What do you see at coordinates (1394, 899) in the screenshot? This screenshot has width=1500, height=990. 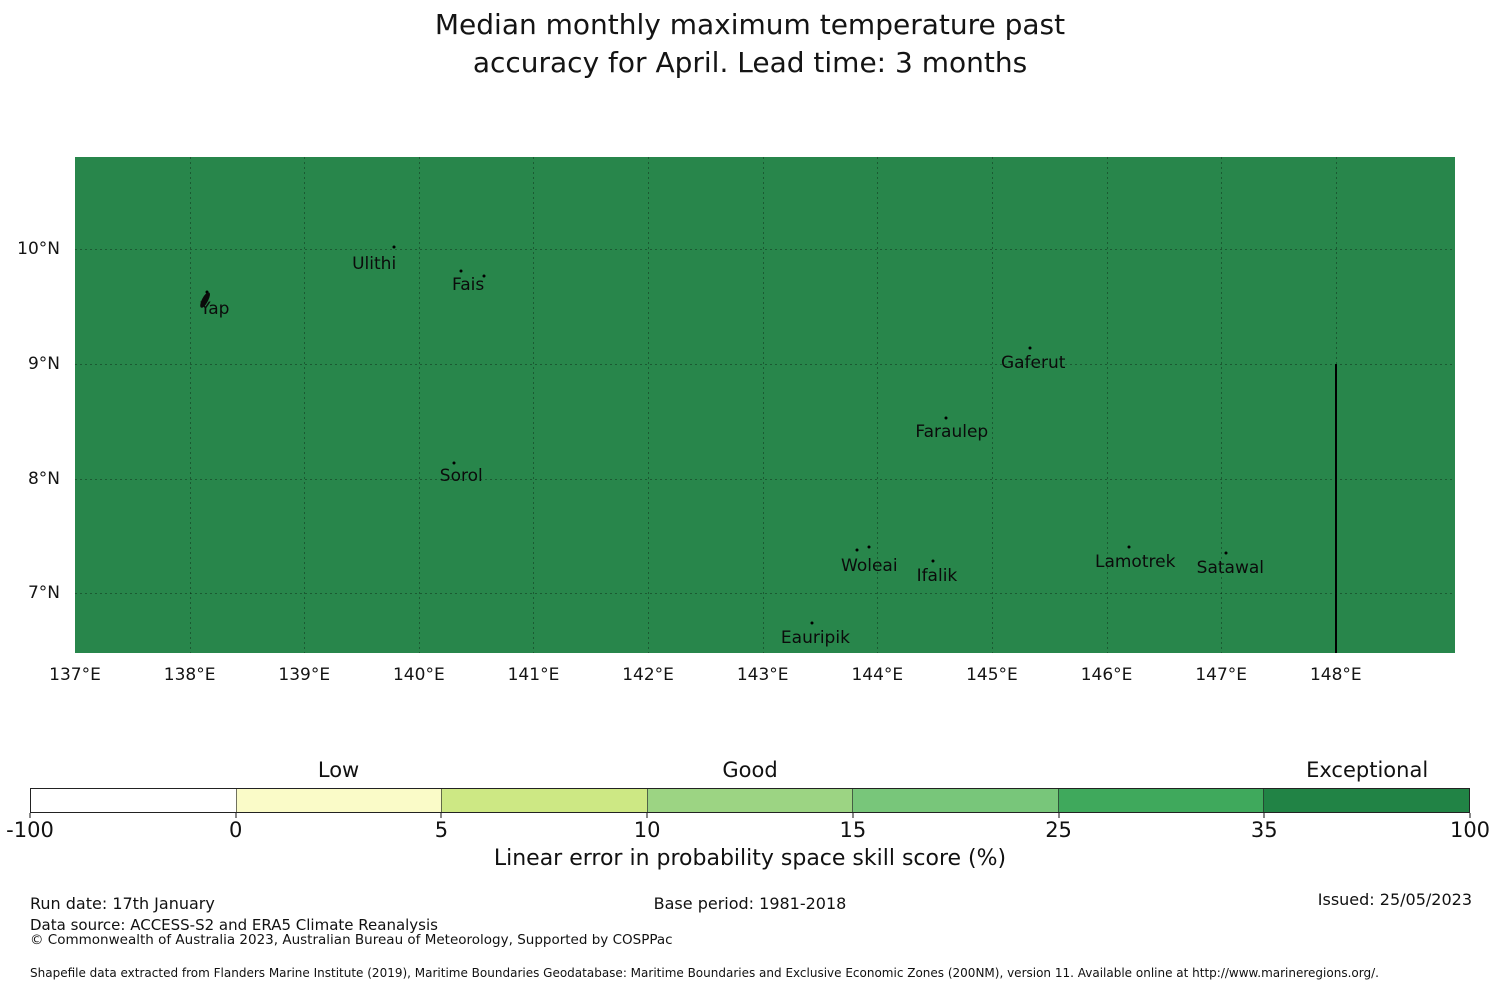 I see `issued-date-text: Issued: 25/05/2023` at bounding box center [1394, 899].